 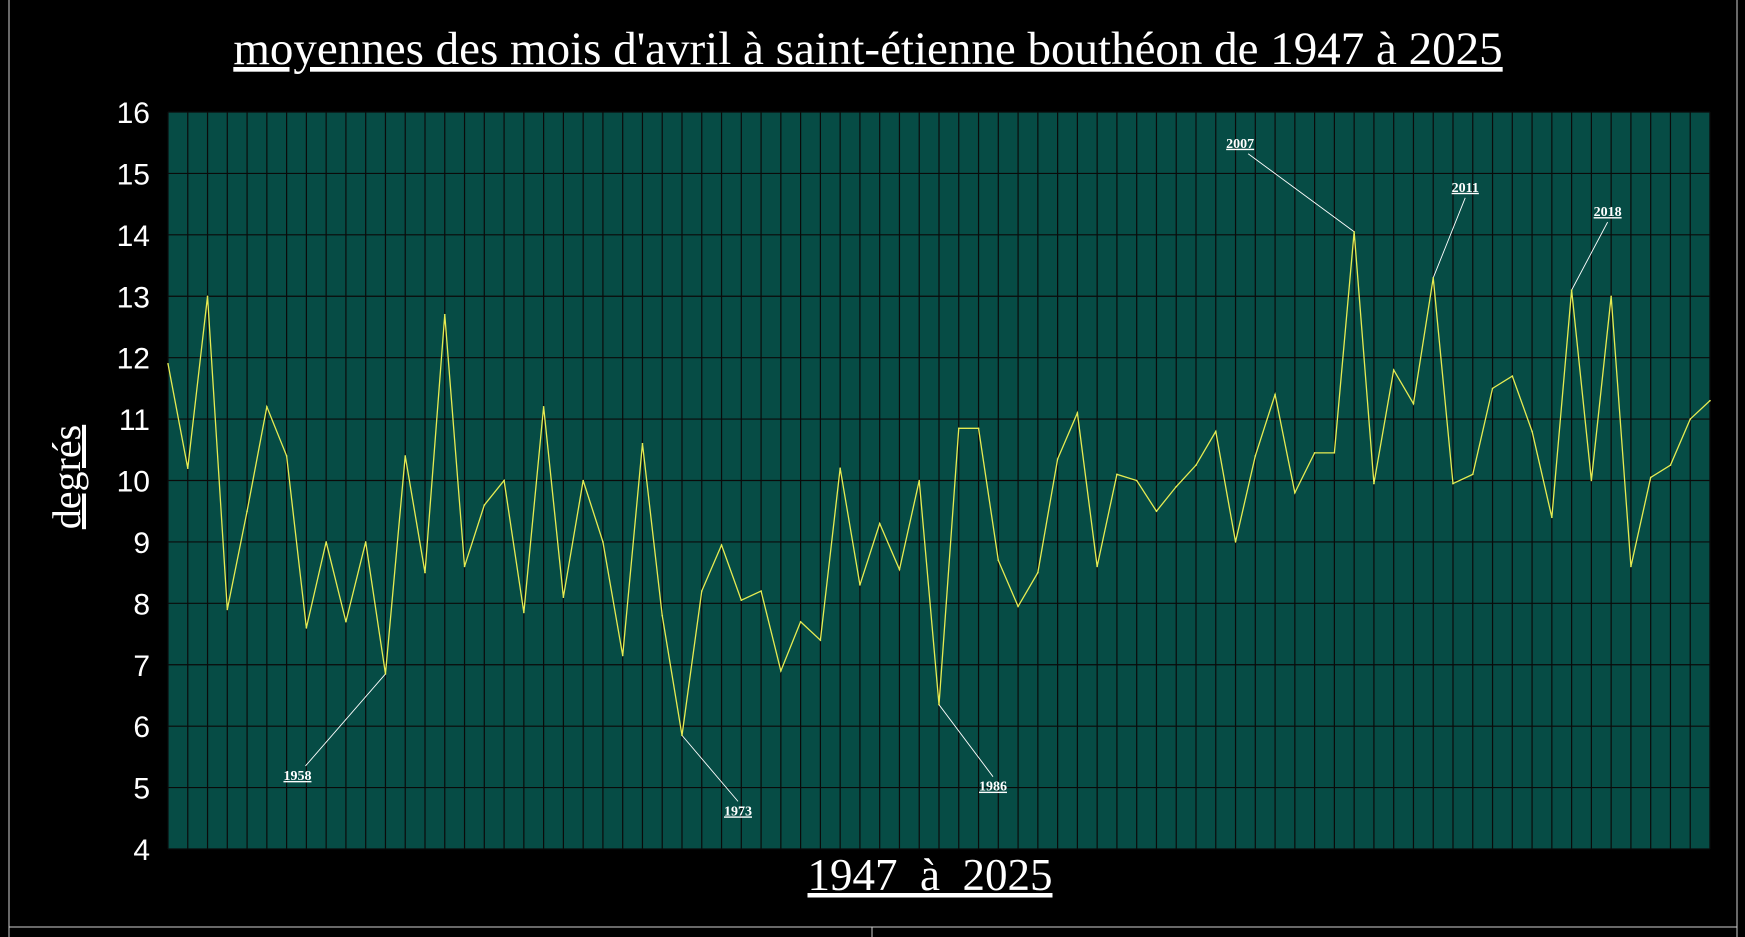 What do you see at coordinates (1608, 212) in the screenshot?
I see `annotation-label: 2018` at bounding box center [1608, 212].